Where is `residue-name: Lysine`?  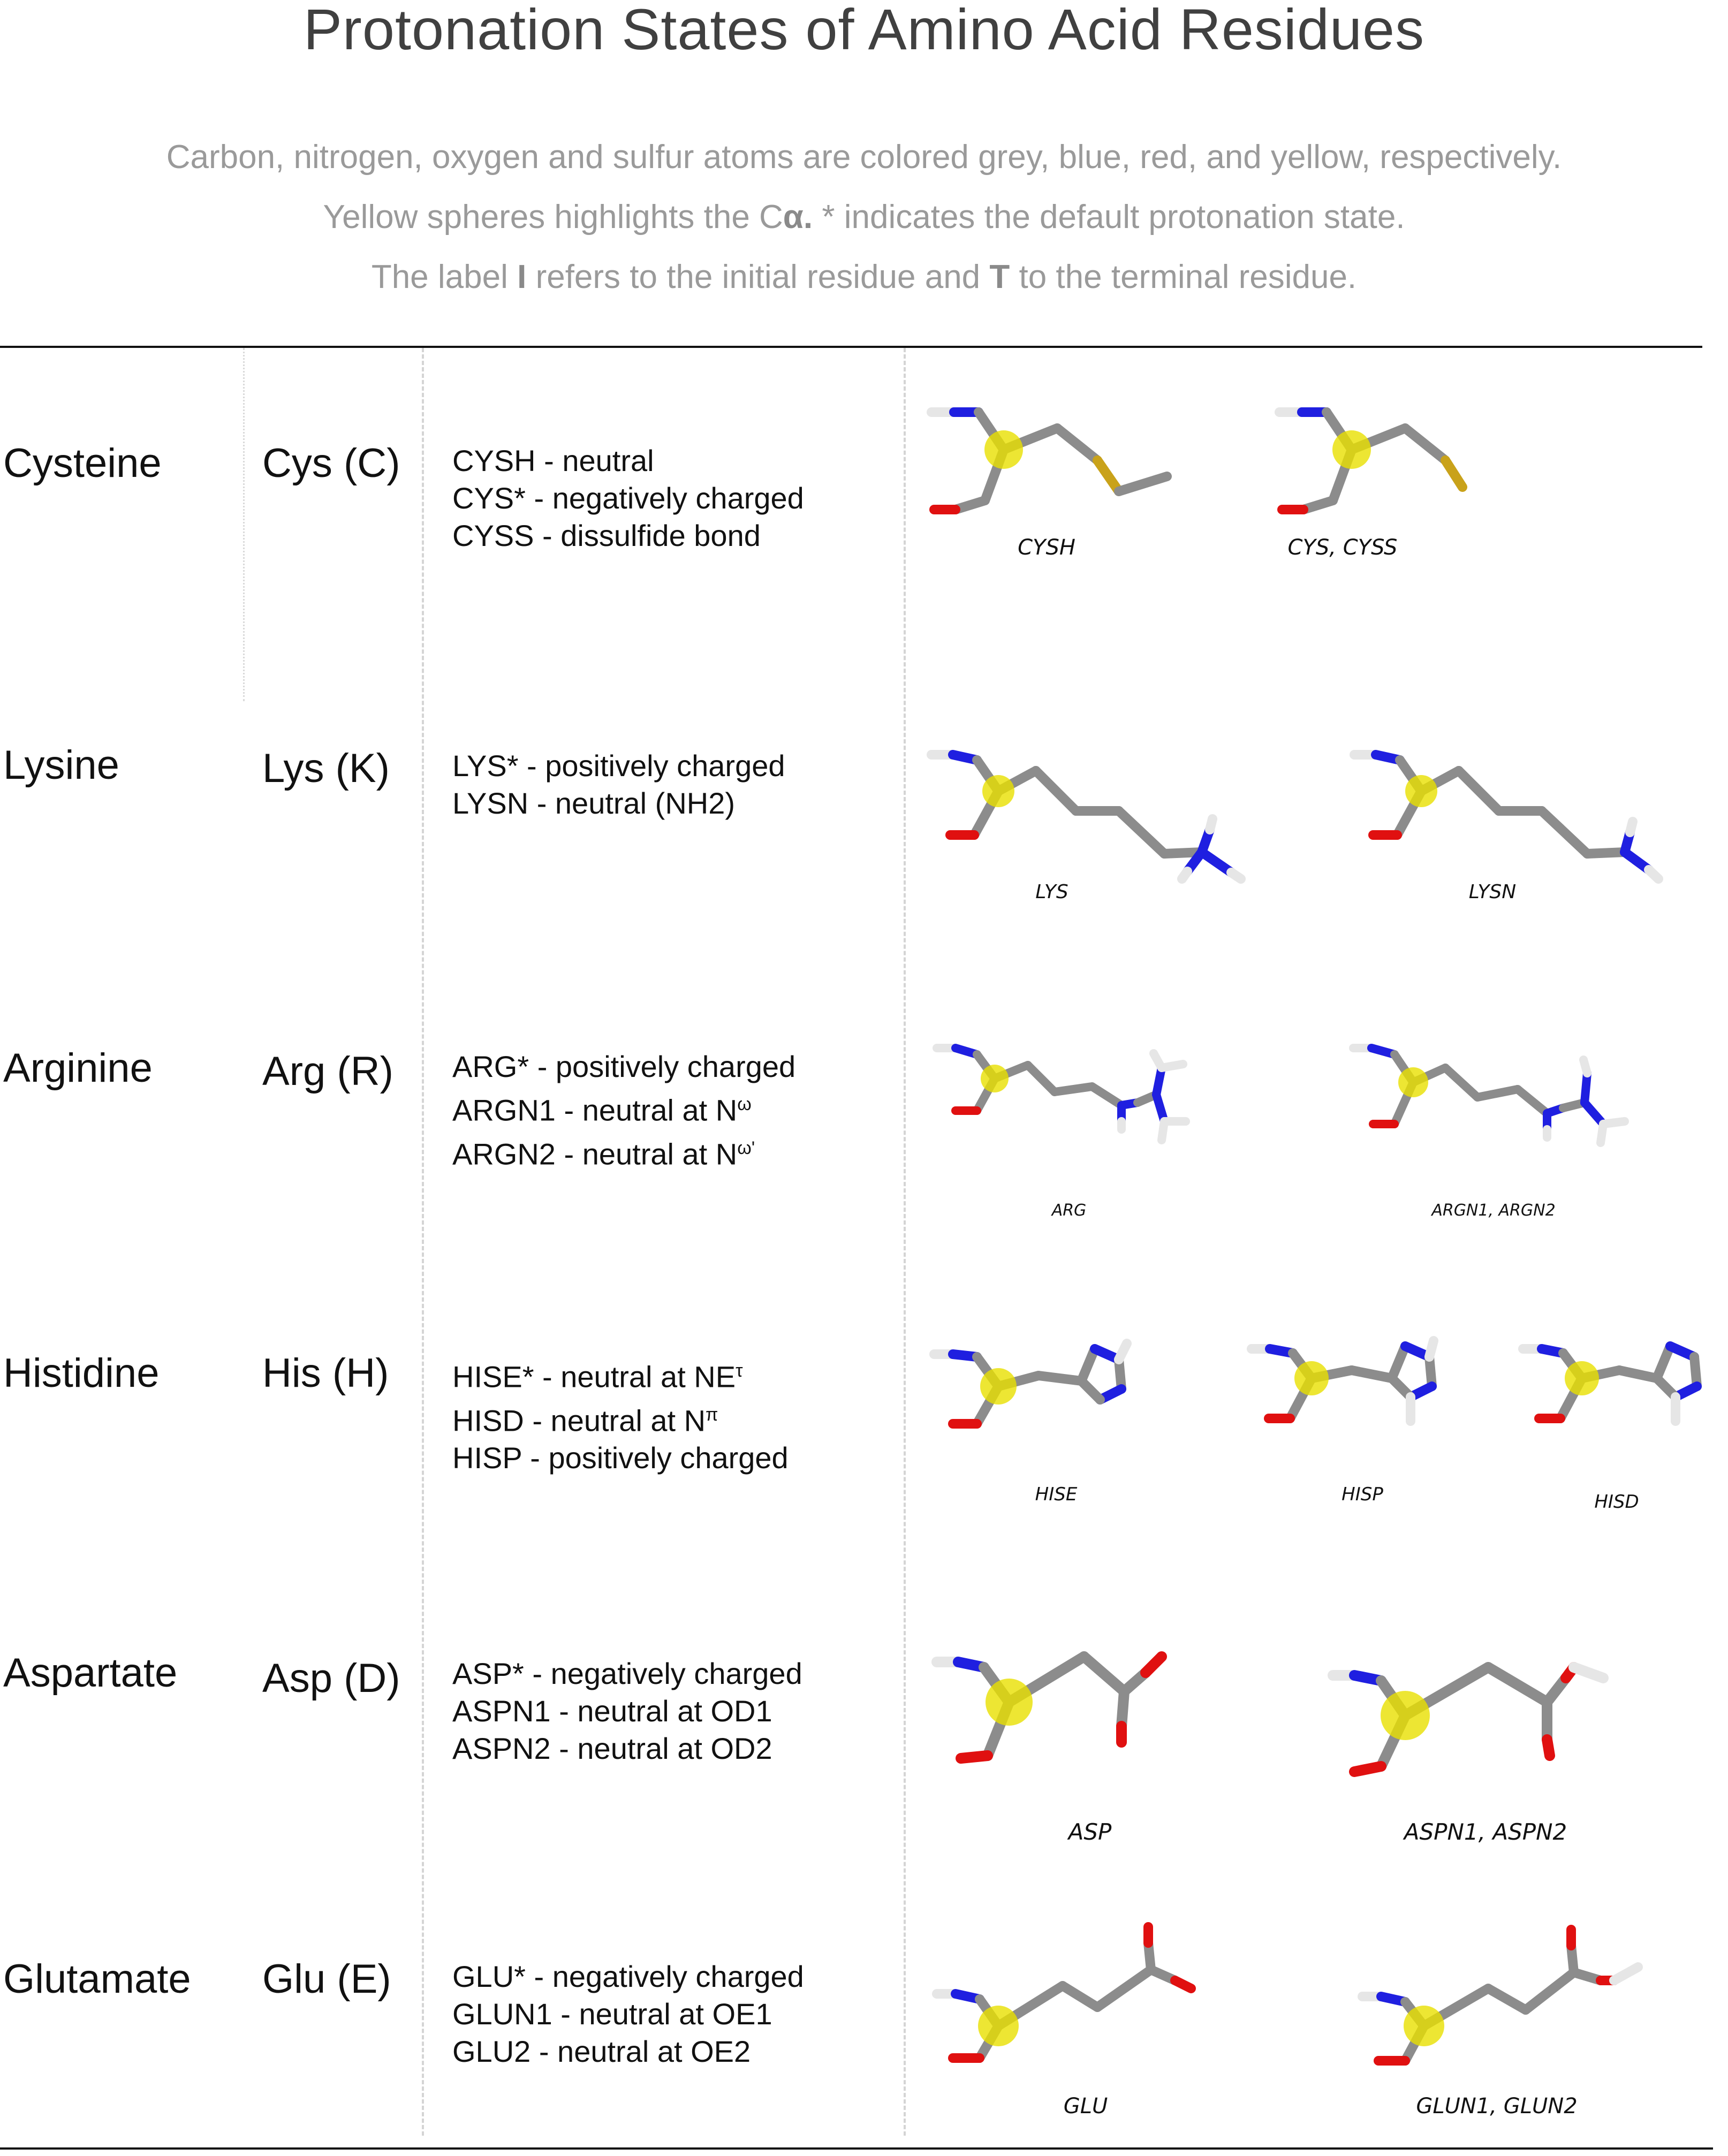 residue-name: Lysine is located at coordinates (61, 765).